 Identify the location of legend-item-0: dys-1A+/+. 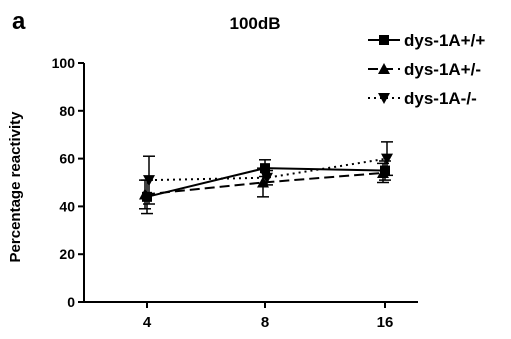
(426, 40).